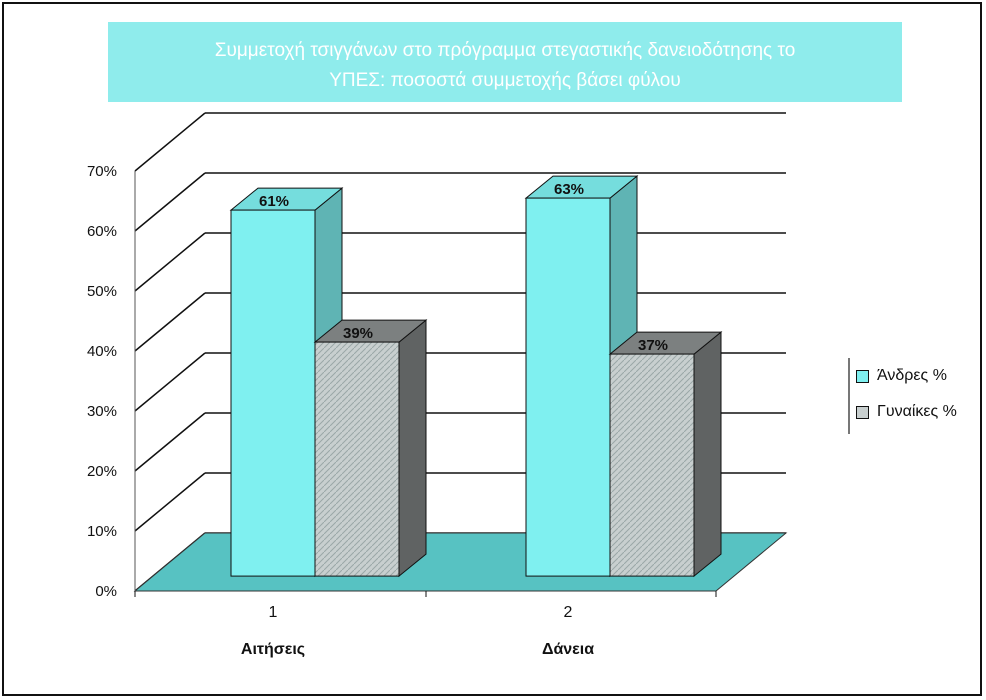  I want to click on y-tick-label-2: 20%, so click(102, 471).